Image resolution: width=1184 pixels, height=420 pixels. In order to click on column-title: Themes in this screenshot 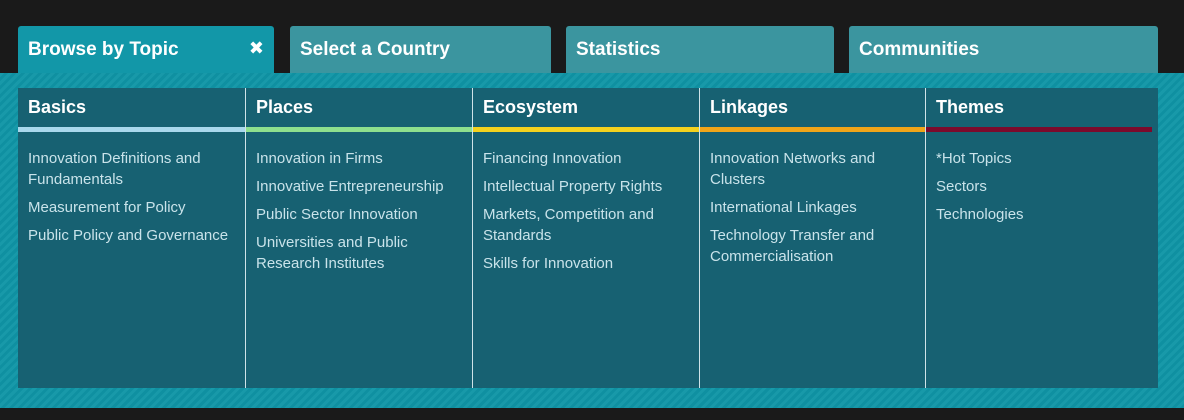, I will do `click(970, 107)`.